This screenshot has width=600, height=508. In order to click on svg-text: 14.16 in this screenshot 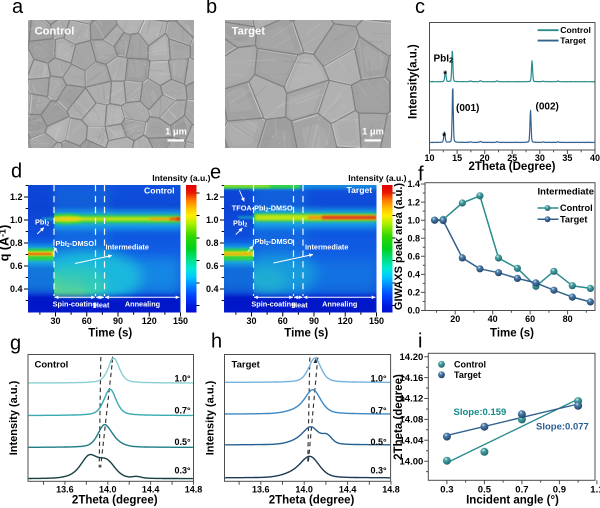, I will do `click(412, 378)`.